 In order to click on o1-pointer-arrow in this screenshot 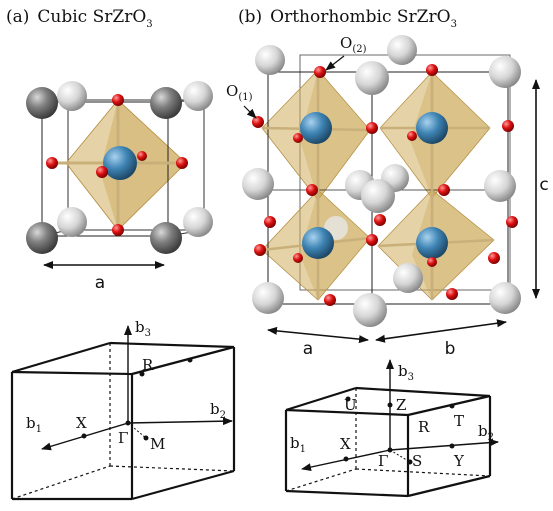, I will do `click(250, 112)`.